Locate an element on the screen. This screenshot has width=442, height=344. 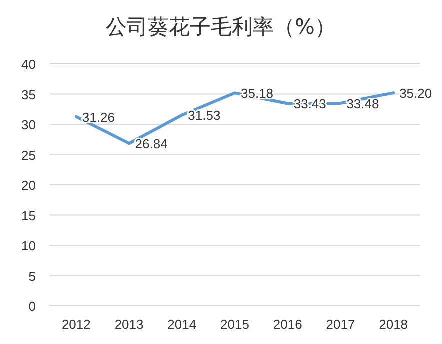
y-tick-label: 20 is located at coordinates (29, 185).